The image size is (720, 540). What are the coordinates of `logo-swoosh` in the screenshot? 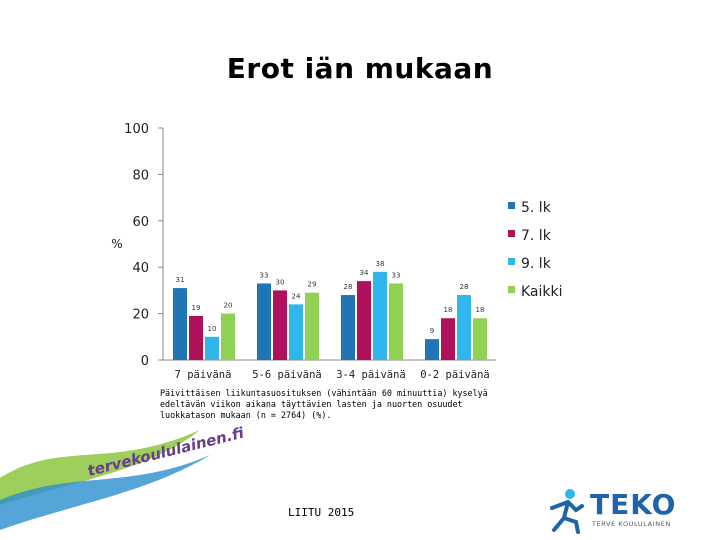 It's located at (105, 480).